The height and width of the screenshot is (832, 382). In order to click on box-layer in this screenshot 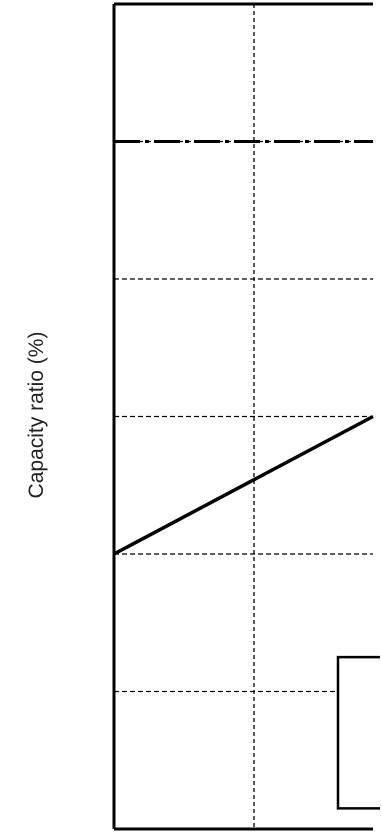, I will do `click(358, 732)`.